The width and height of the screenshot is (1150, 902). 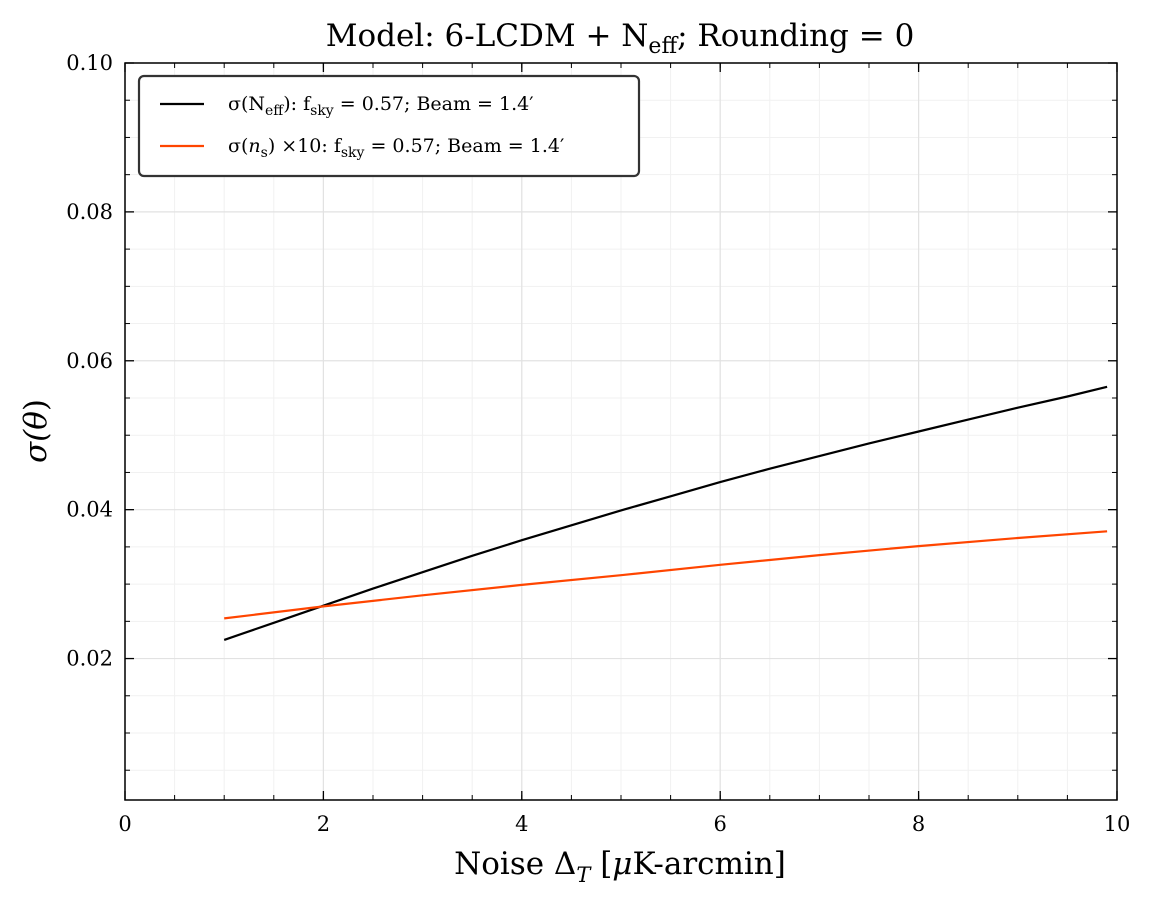 I want to click on title-suffix: ; Rounding = 0, so click(x=795, y=36).